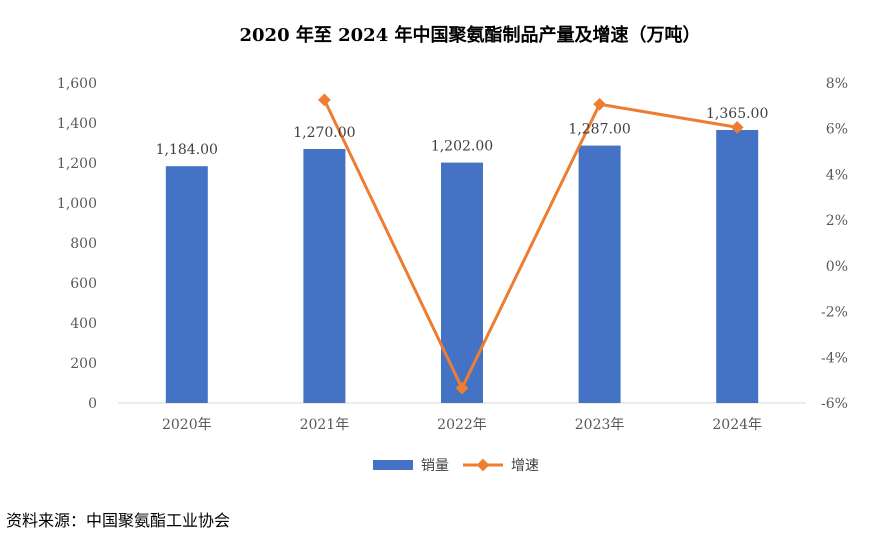  Describe the element at coordinates (600, 425) in the screenshot. I see `x-tick-label: 2023年` at that location.